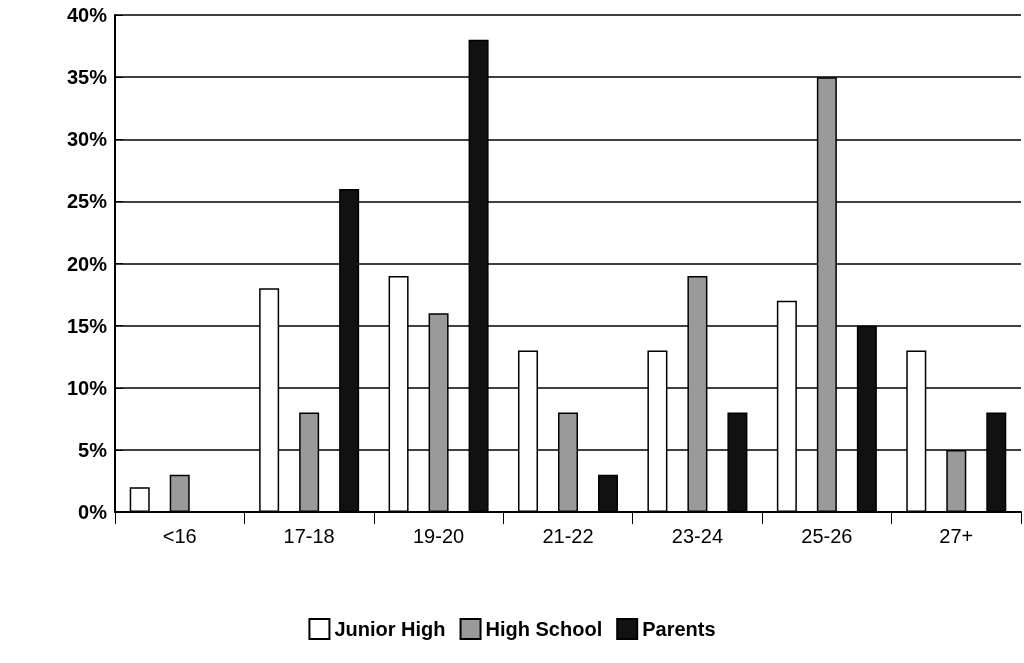 Image resolution: width=1024 pixels, height=663 pixels. What do you see at coordinates (956, 536) in the screenshot?
I see `x-tick-label: 27+` at bounding box center [956, 536].